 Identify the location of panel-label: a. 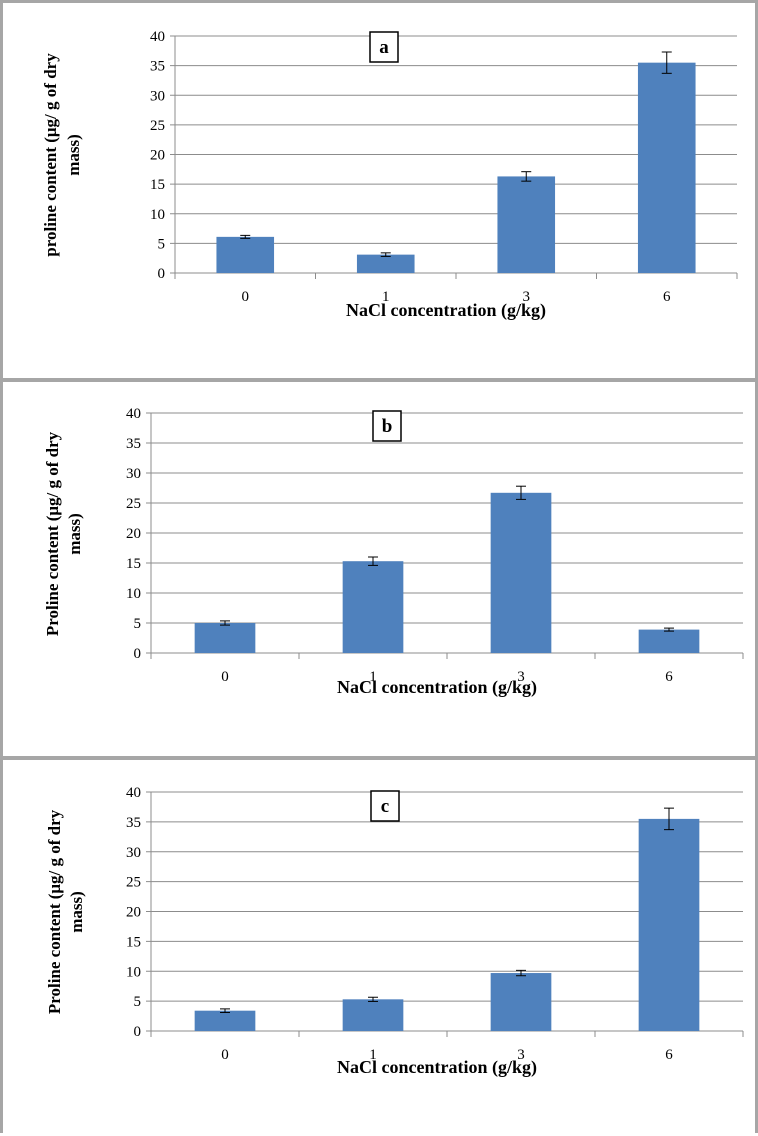
(384, 47).